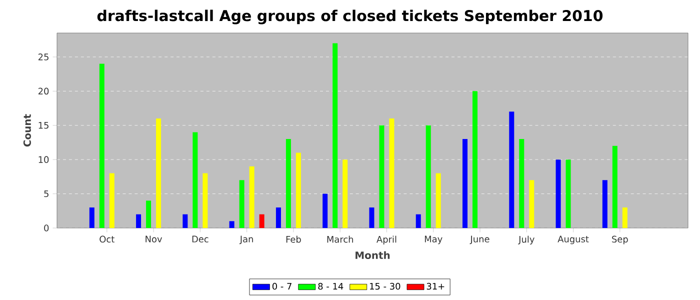  I want to click on legend-label: 15 - 30, so click(385, 286).